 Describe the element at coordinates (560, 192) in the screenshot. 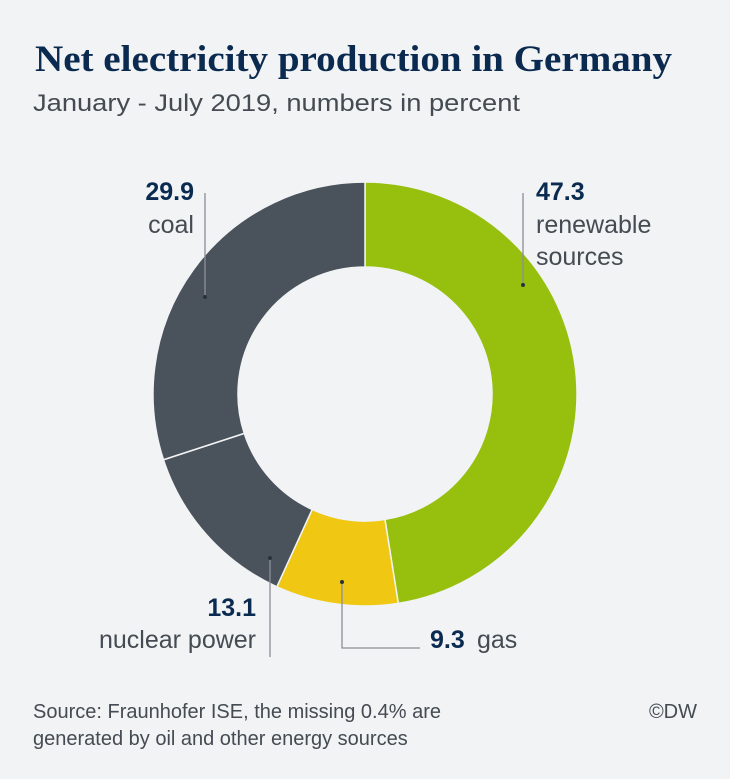

I see `value-label-renewable: 47.3` at that location.